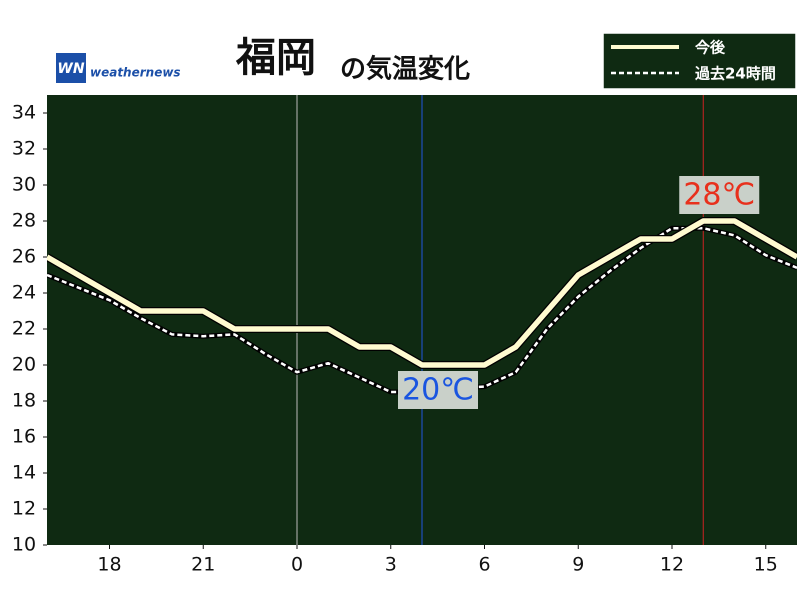 This screenshot has width=800, height=600. What do you see at coordinates (484, 565) in the screenshot?
I see `x-tick-label: 6` at bounding box center [484, 565].